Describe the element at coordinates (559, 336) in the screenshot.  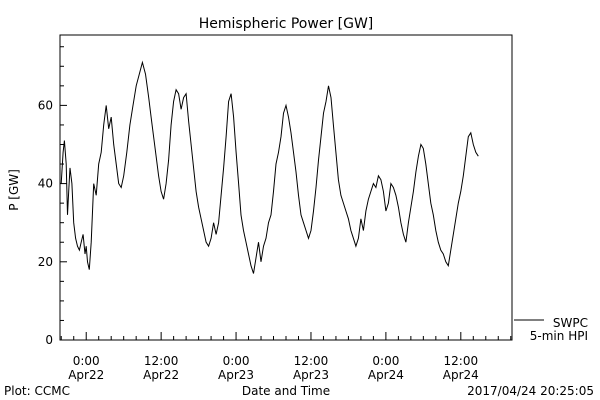
I see `legend-entry-hpi: 5-min HPI` at that location.